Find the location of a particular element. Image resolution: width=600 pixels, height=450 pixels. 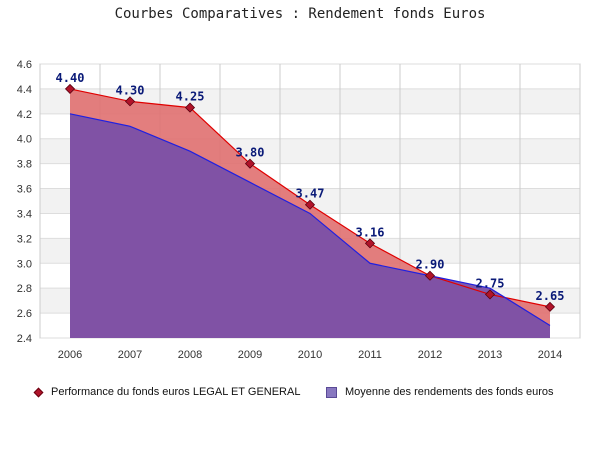

y-tick-label: 3.6 is located at coordinates (24, 190).